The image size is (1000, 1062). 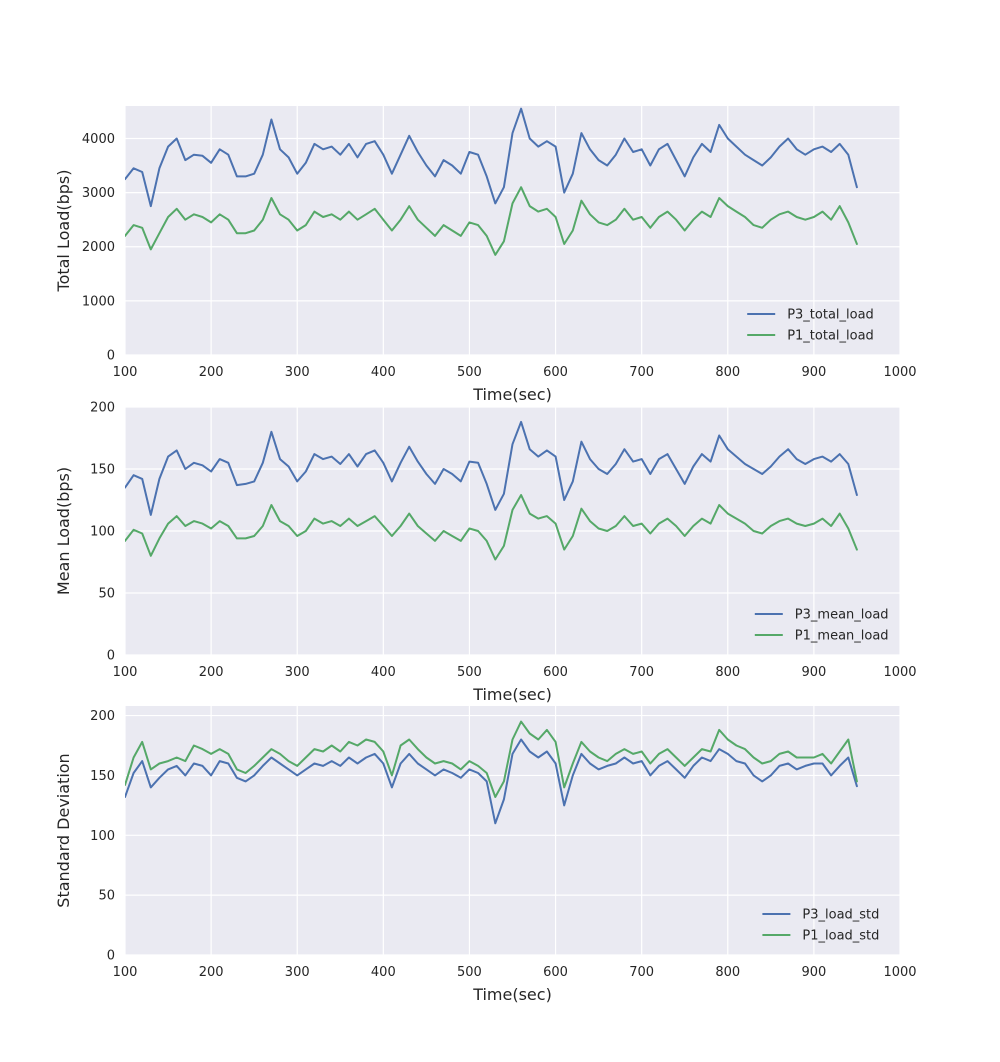 I want to click on legend-label: P1_mean_load, so click(x=842, y=636).